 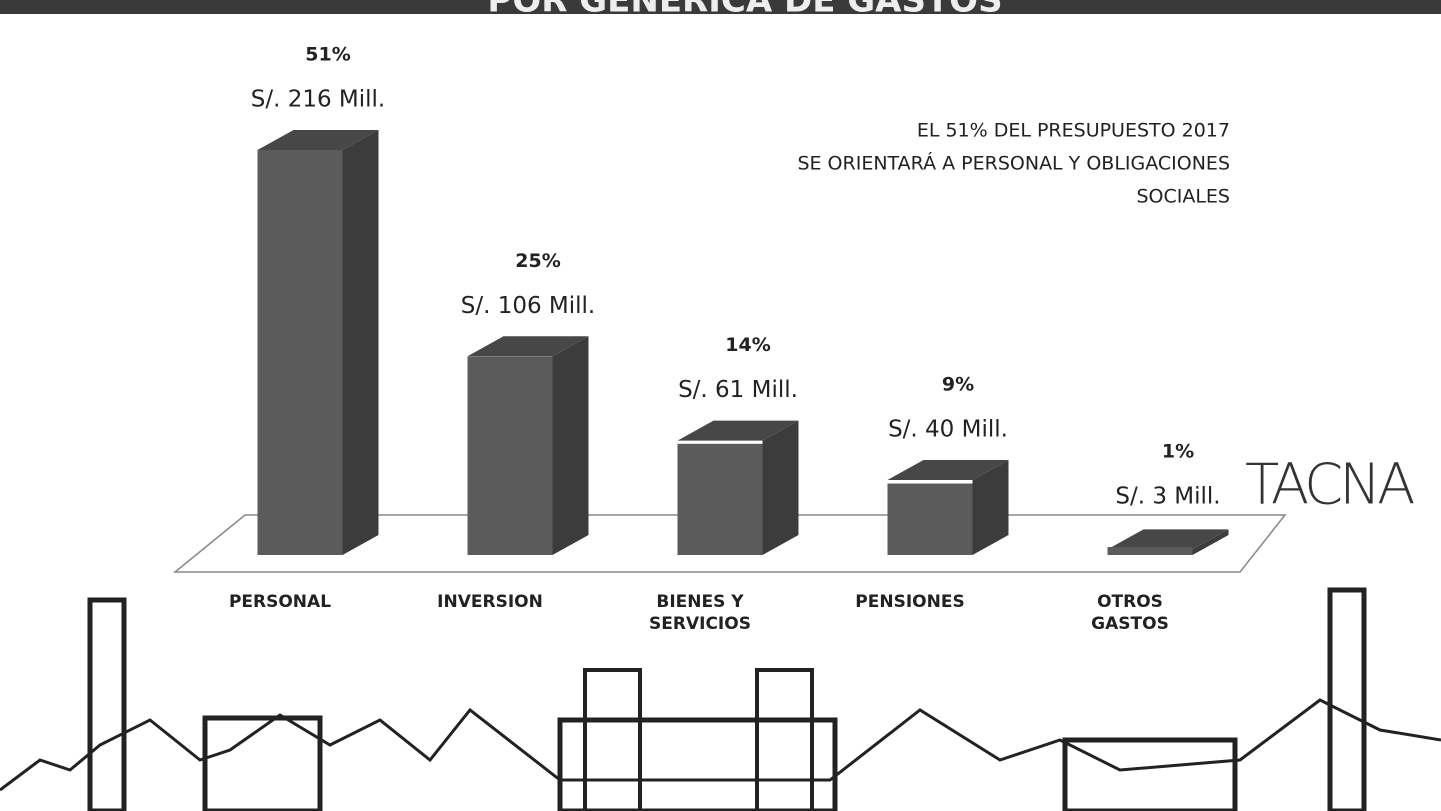 I want to click on annotation: EL 51% DEL PRESUPUESTO 2017, so click(x=1073, y=131).